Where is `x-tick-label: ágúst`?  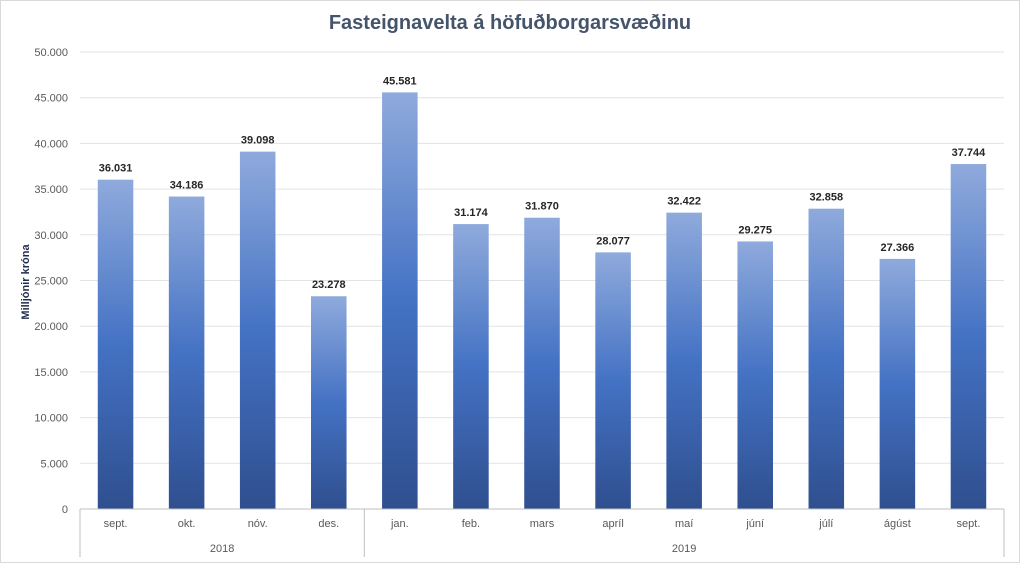
x-tick-label: ágúst is located at coordinates (897, 524).